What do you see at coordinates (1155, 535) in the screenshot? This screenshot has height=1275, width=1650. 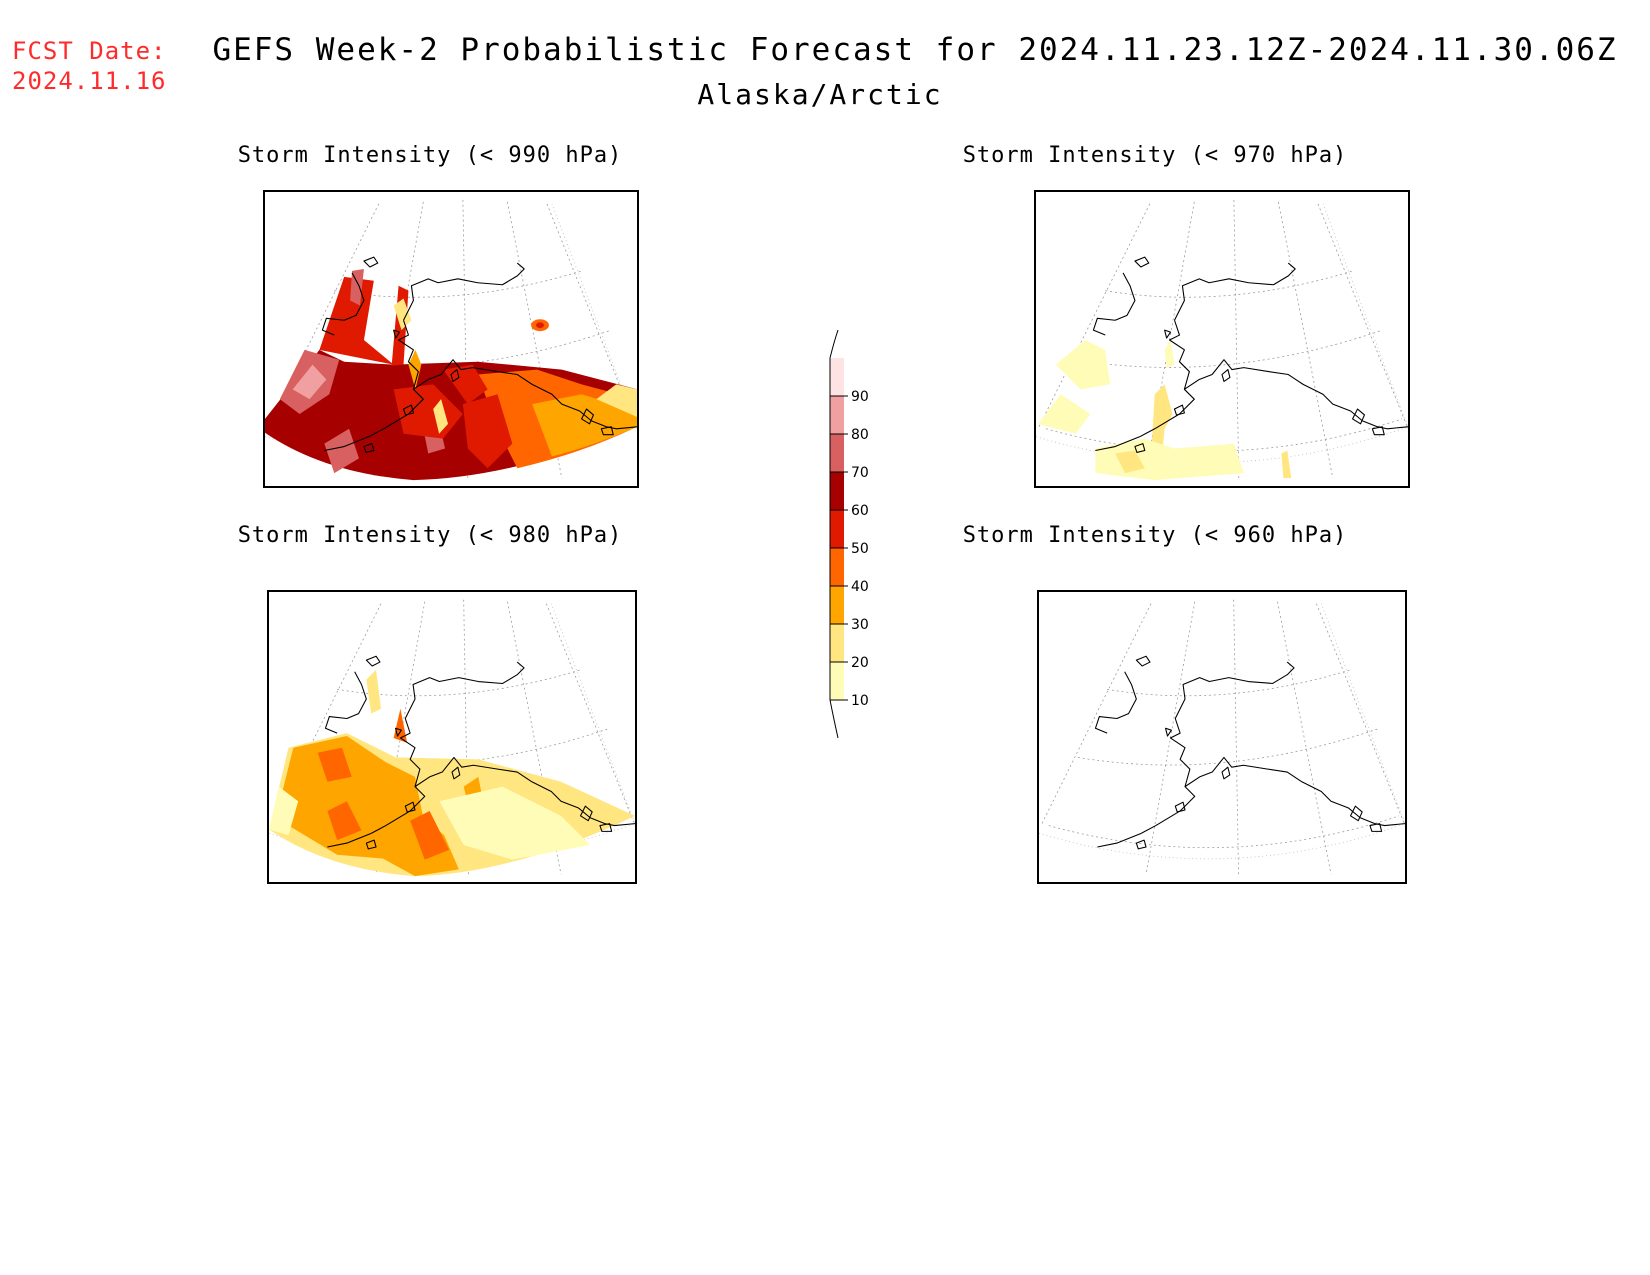 I see `panel-title-960: Storm Intensity (< 960 hPa)` at bounding box center [1155, 535].